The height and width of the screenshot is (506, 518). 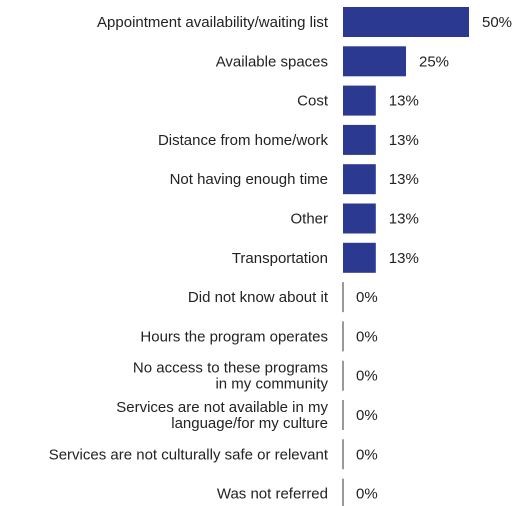 I want to click on category-label-line: Did not know about it, so click(x=258, y=297).